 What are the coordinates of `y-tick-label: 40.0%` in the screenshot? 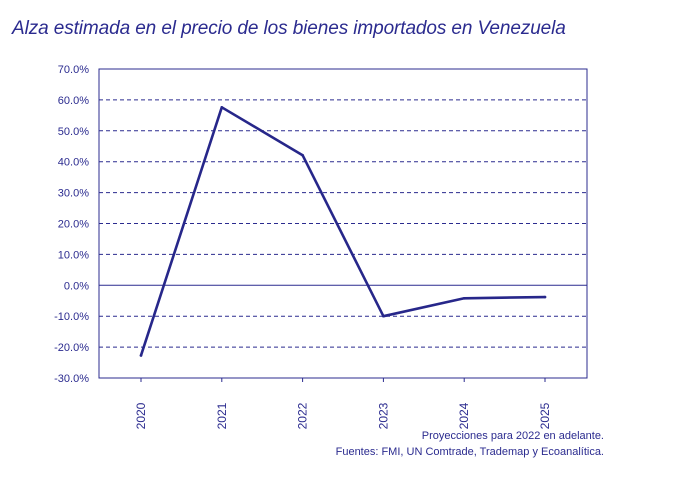 It's located at (73, 163).